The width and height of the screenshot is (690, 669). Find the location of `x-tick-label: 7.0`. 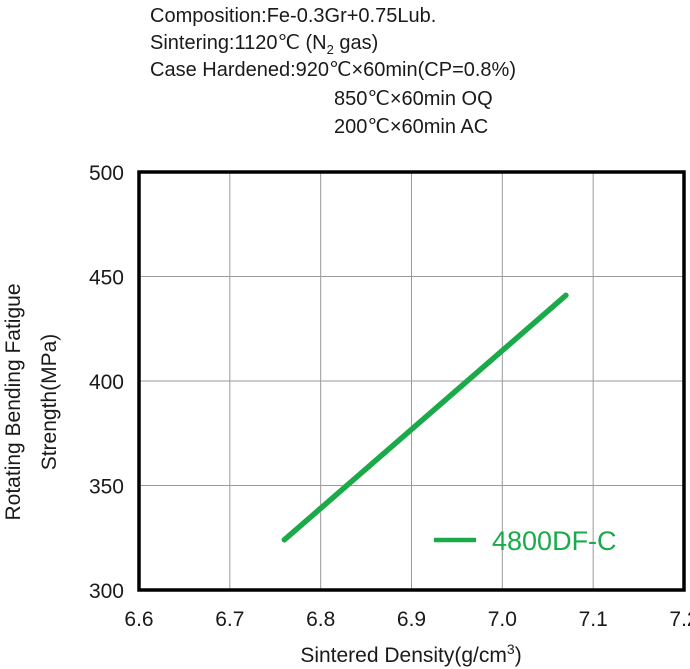

x-tick-label: 7.0 is located at coordinates (502, 619).